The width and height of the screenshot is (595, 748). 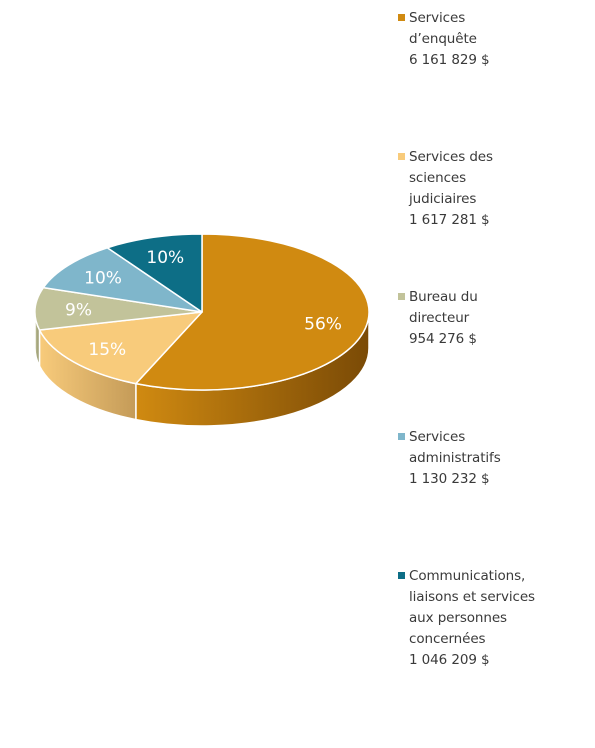 What do you see at coordinates (165, 258) in the screenshot?
I see `pie-slice-label-5: 10%` at bounding box center [165, 258].